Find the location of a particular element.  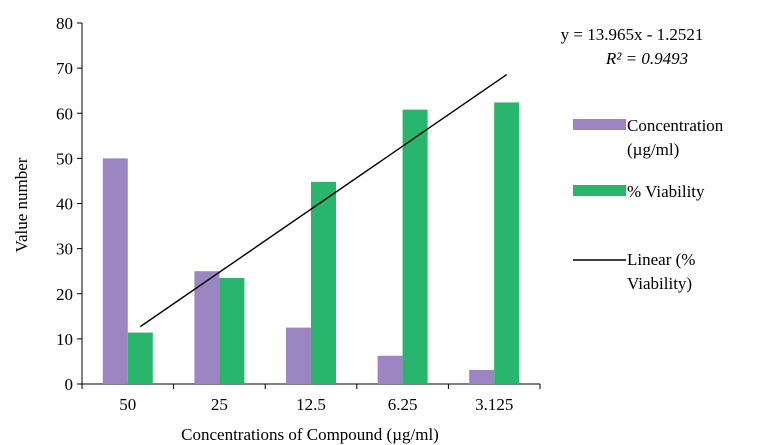

y-tick-label: 30 is located at coordinates (64, 249).